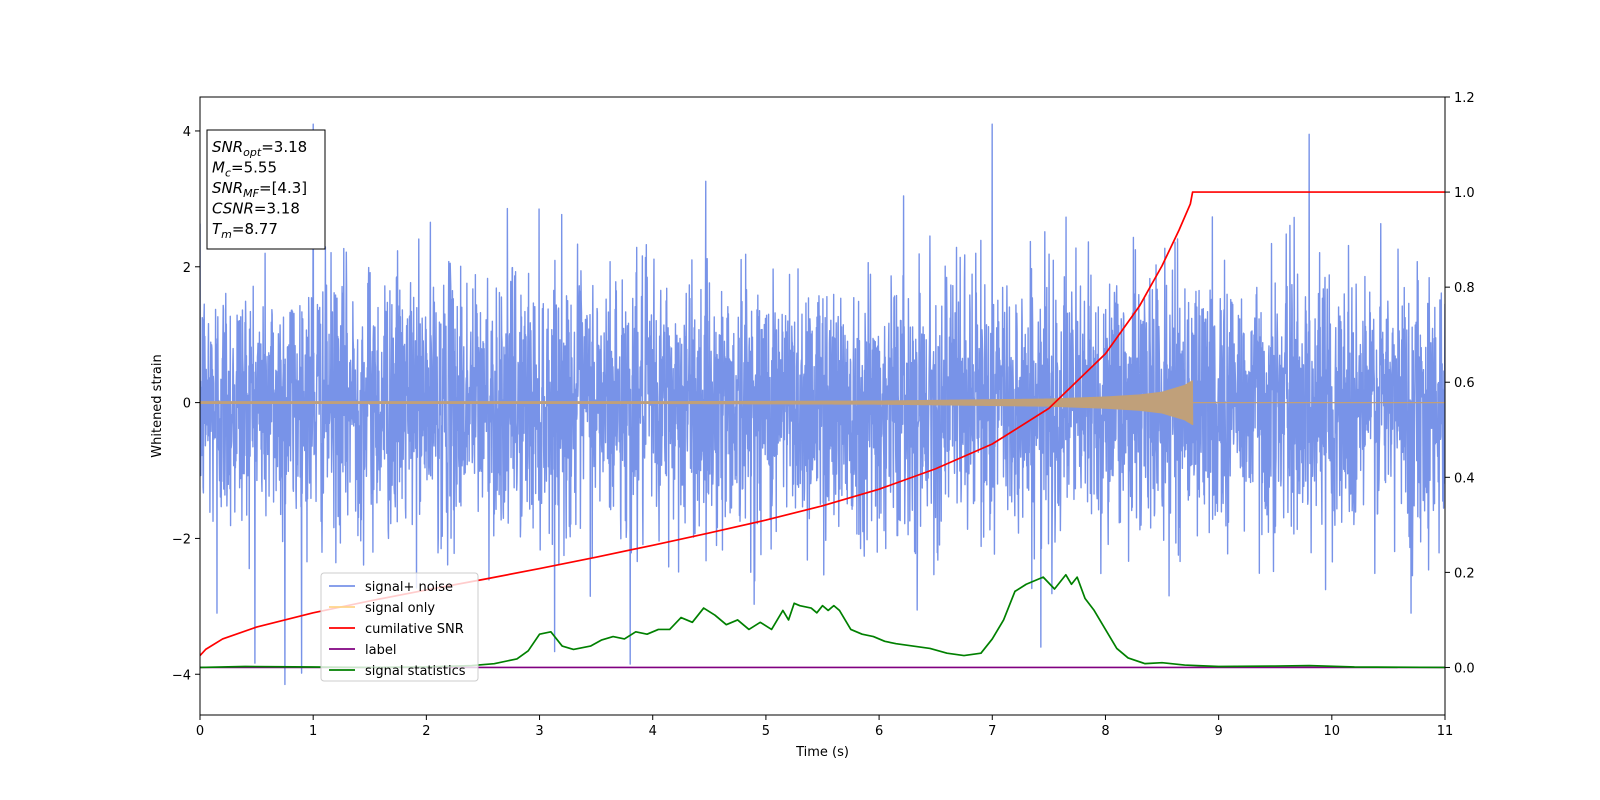 This screenshot has height=800, width=1600. I want to click on y-left-tick-label: −2, so click(181, 539).